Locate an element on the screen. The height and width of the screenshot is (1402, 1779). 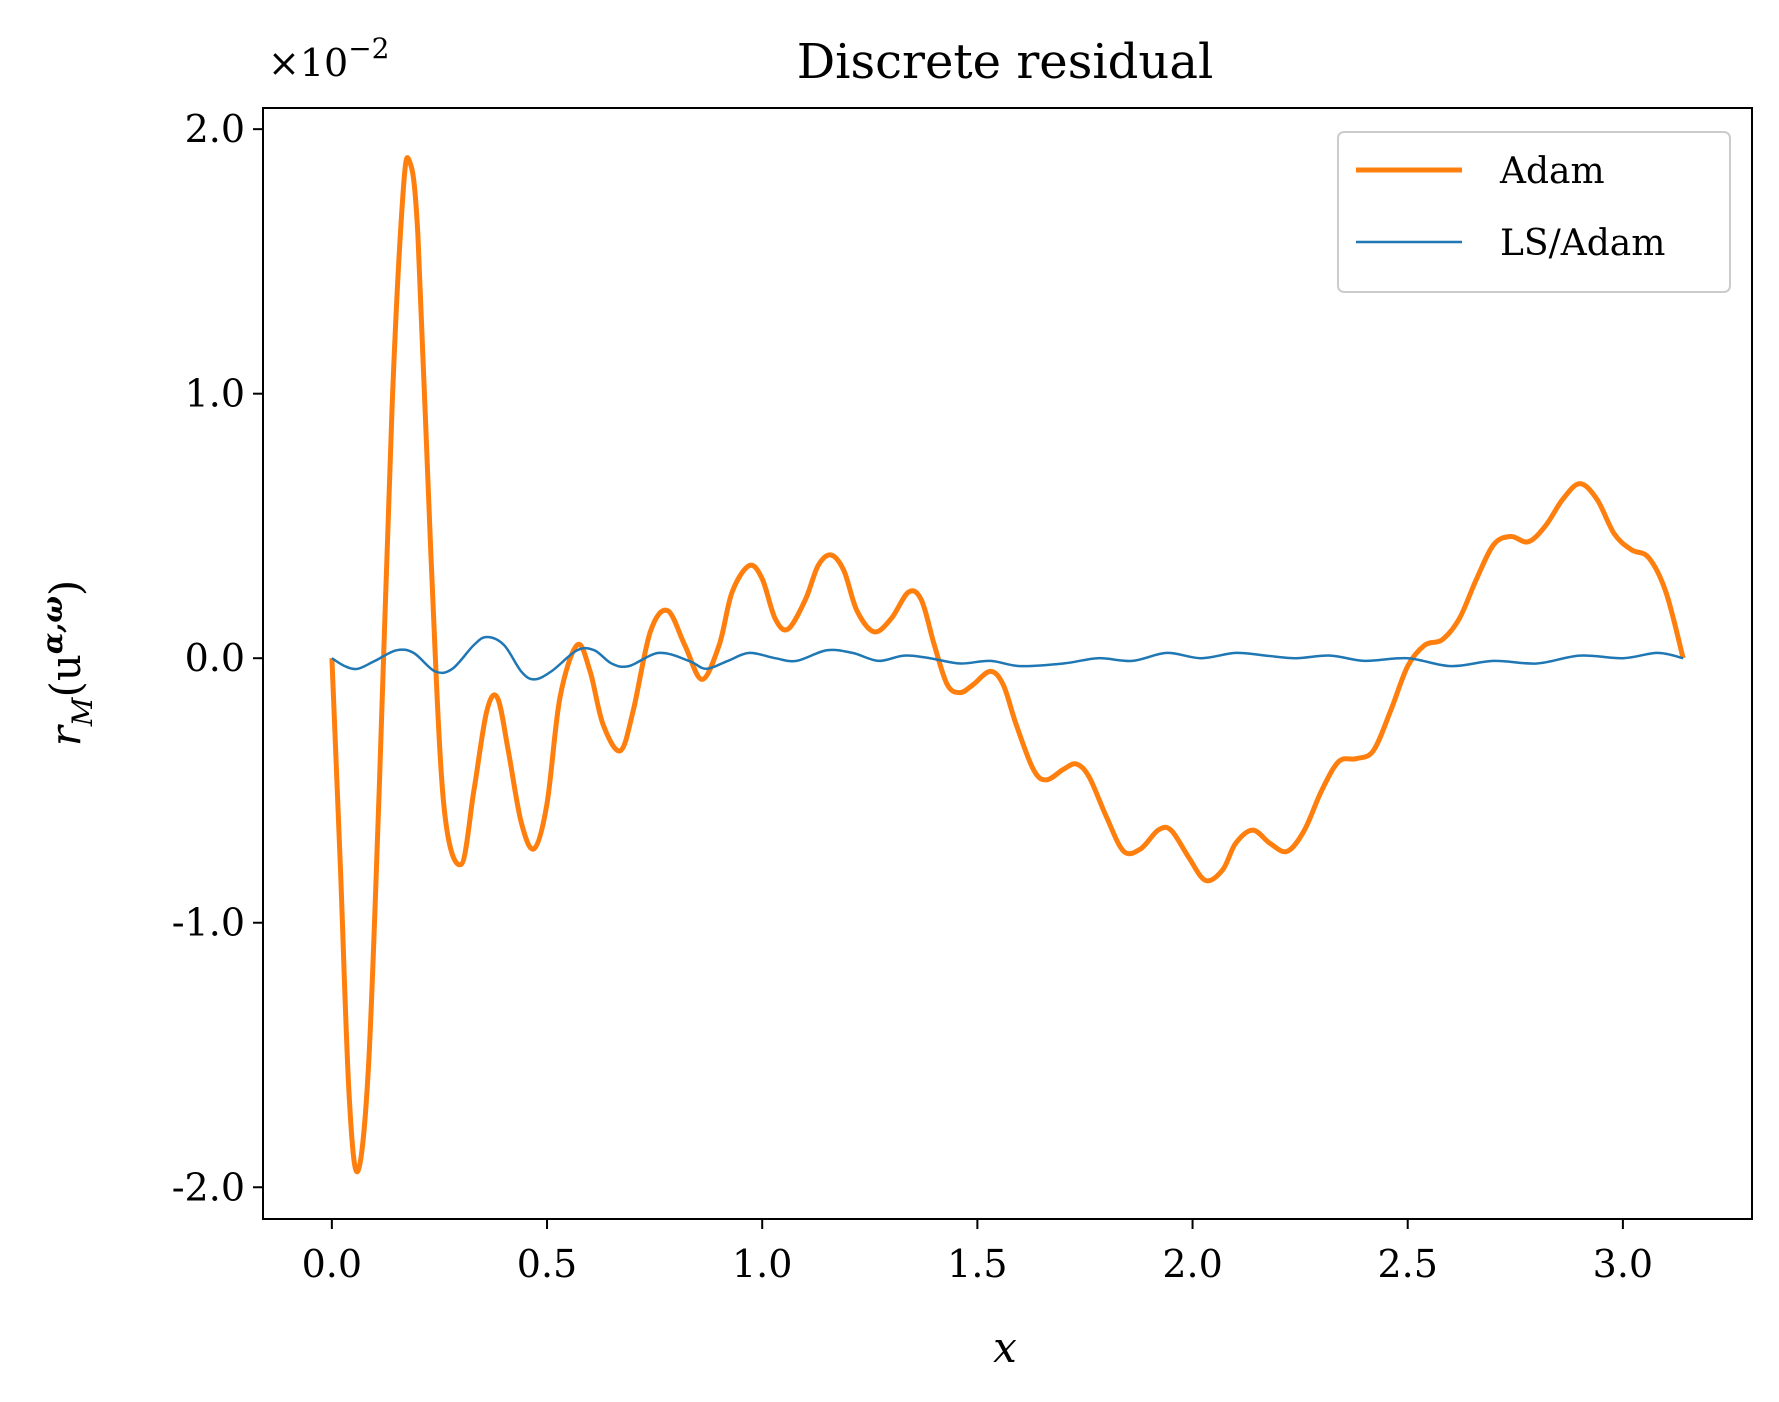
x-axis-ticks: 0.0 0.5 1.0 1.5 2.0 2.5 3.0 is located at coordinates (977, 1252).